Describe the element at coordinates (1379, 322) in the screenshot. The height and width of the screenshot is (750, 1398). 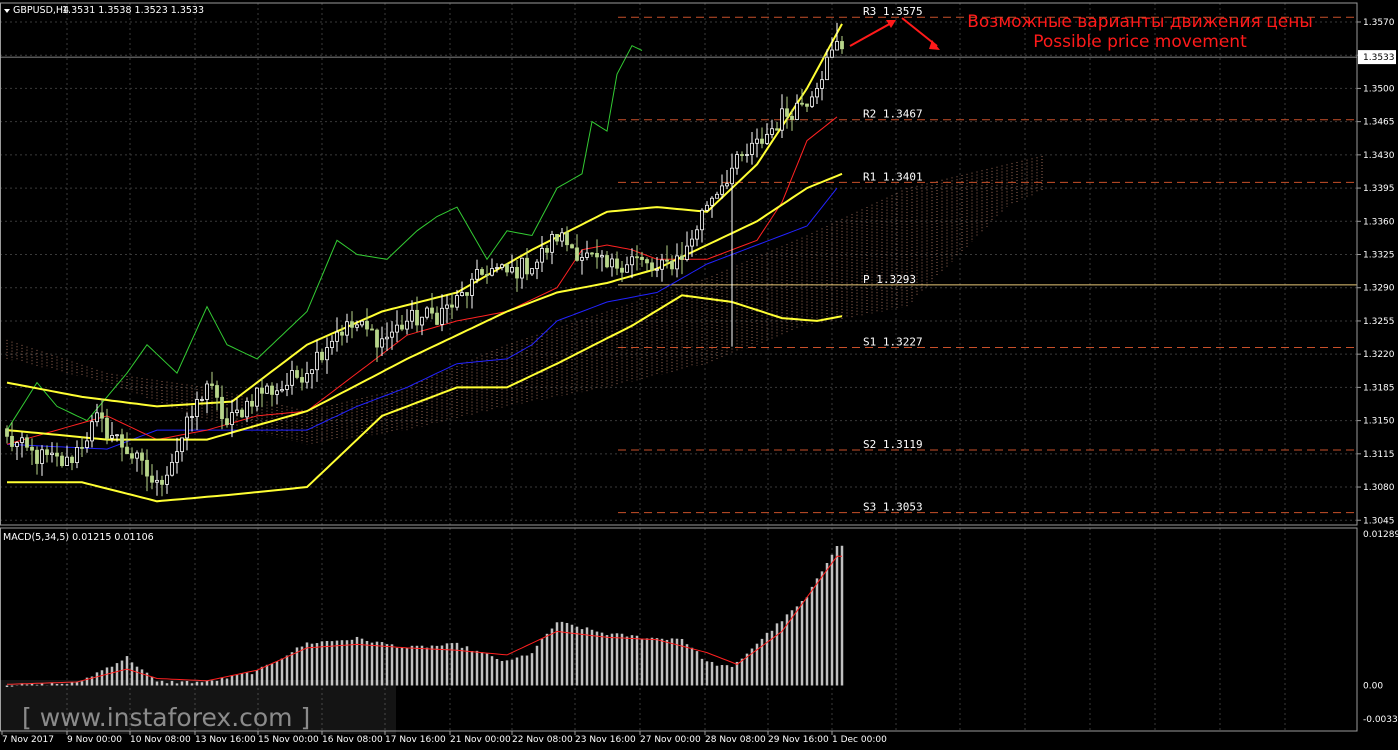
I see `price-tick-label: 1.3255` at that location.